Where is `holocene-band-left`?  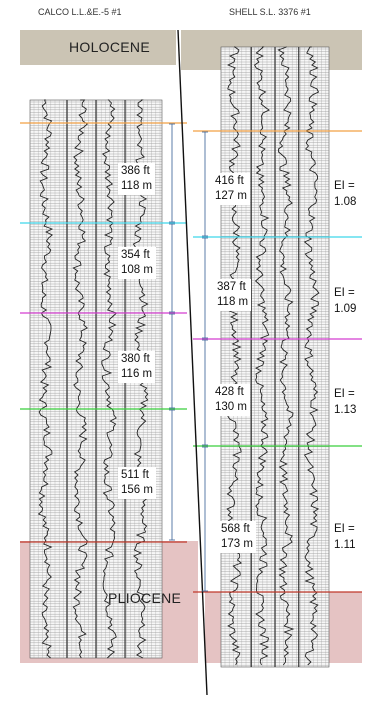 holocene-band-left is located at coordinates (98, 47).